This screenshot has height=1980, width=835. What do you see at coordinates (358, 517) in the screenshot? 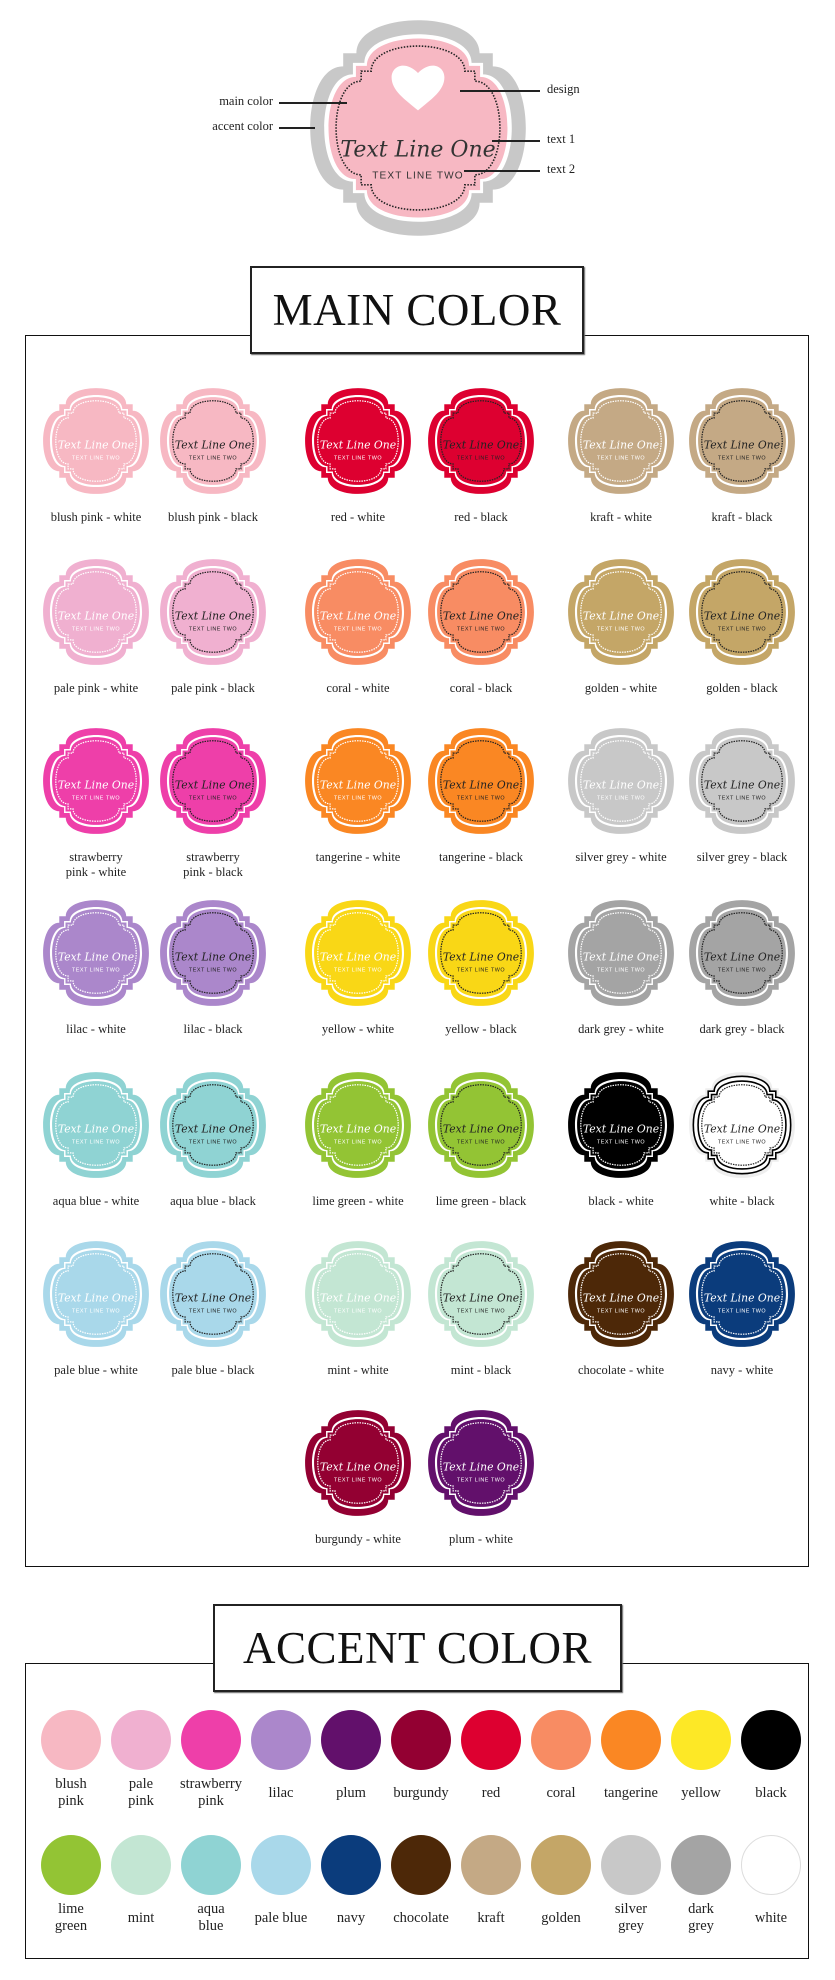
I see `swatch-label: red - white` at bounding box center [358, 517].